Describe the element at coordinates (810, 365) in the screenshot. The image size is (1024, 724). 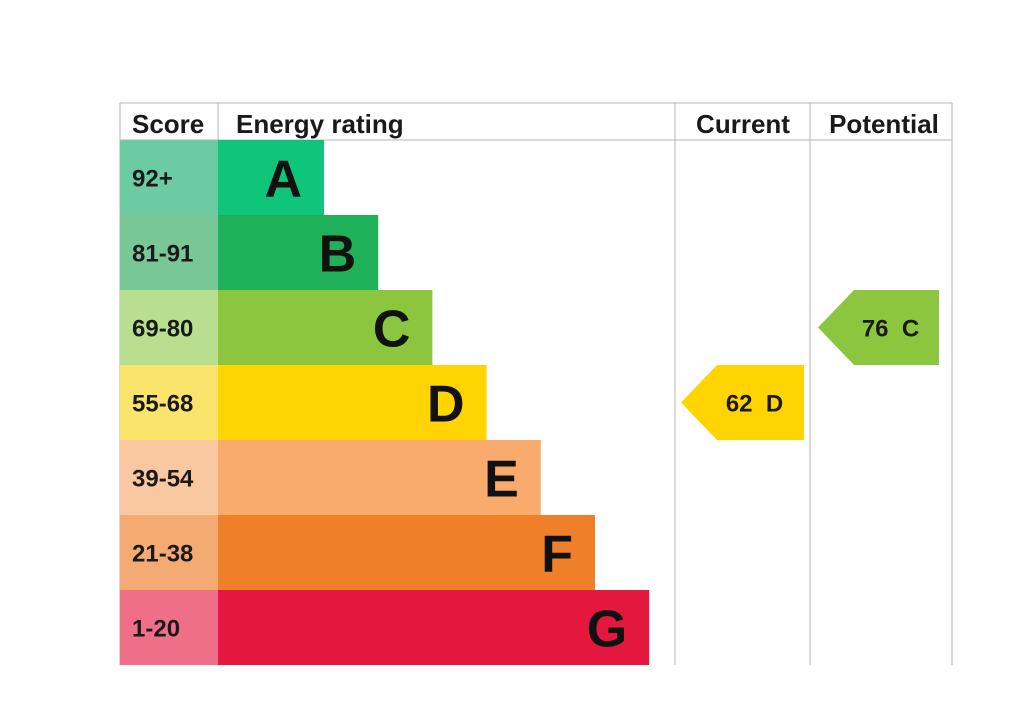
I see `rating-arrows: 62 D 76 C` at that location.